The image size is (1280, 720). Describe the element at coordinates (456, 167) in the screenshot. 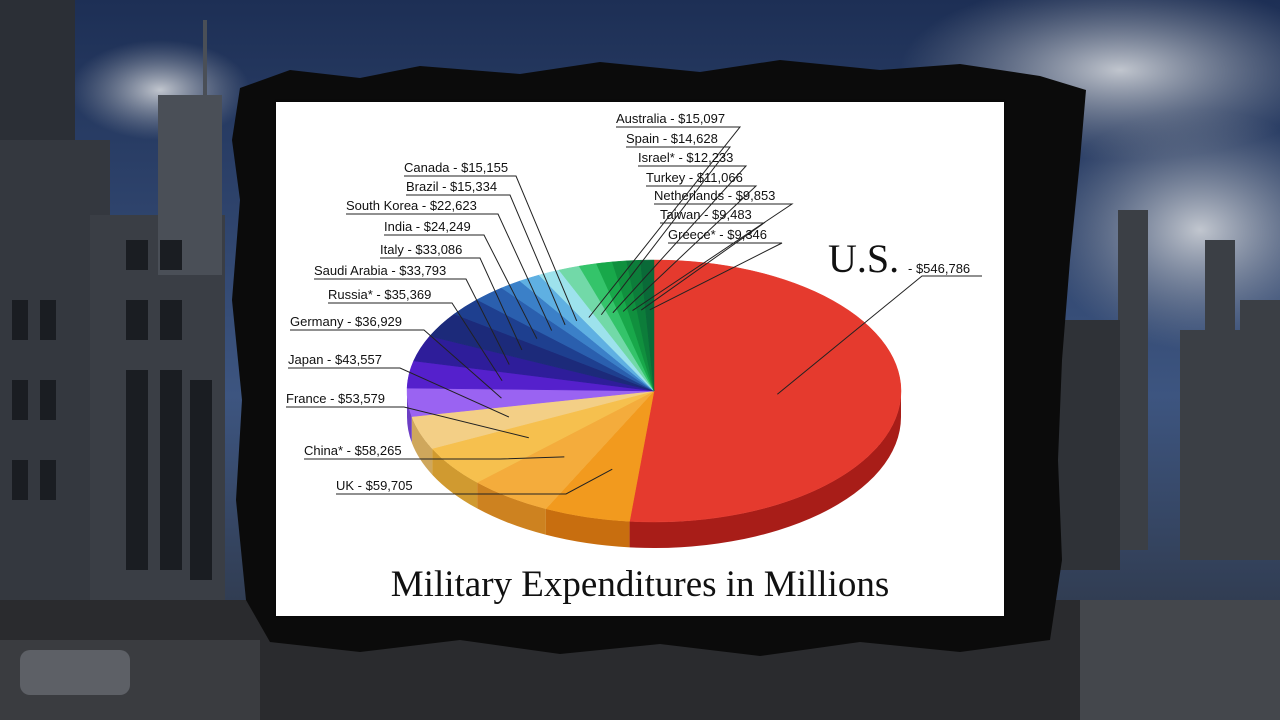

I see `slice-label-canada: Canada - $15,155` at that location.